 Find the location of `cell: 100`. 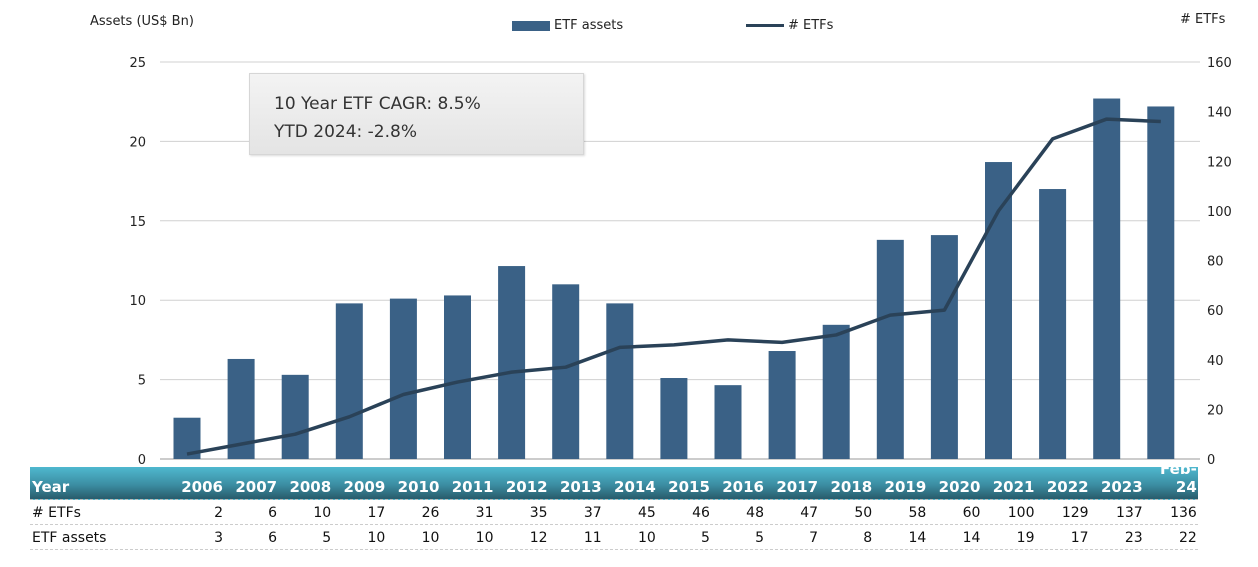

cell: 100 is located at coordinates (1021, 513).